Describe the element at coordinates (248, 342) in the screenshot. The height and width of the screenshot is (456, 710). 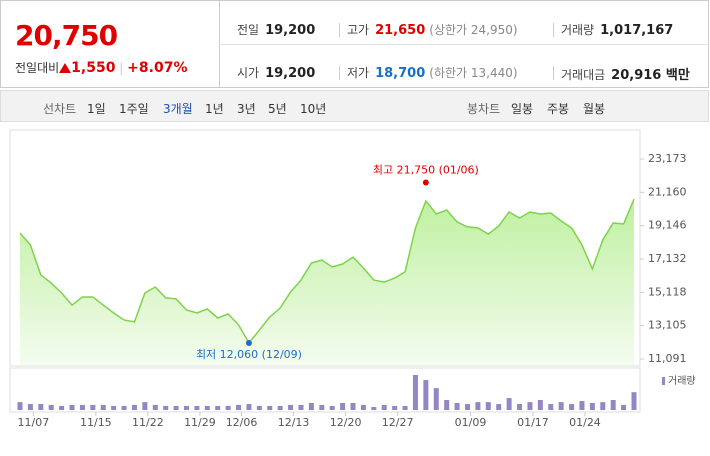
I see `low-point` at that location.